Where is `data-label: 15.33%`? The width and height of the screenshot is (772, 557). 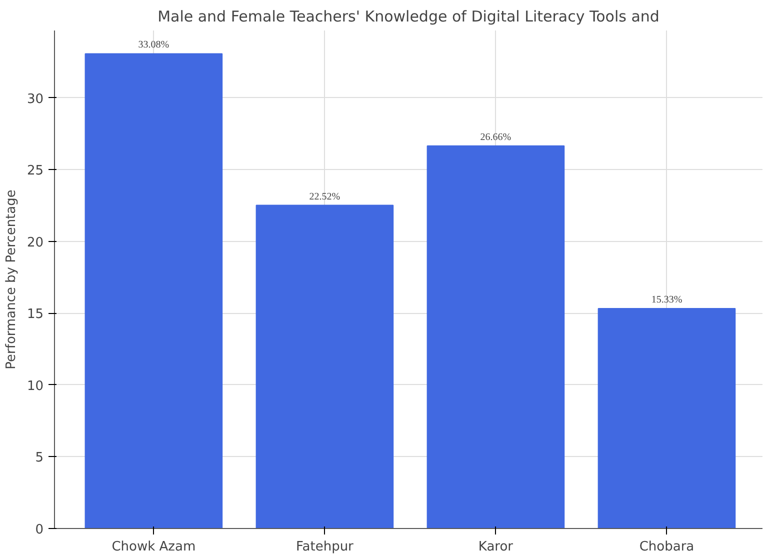
data-label: 15.33% is located at coordinates (666, 300).